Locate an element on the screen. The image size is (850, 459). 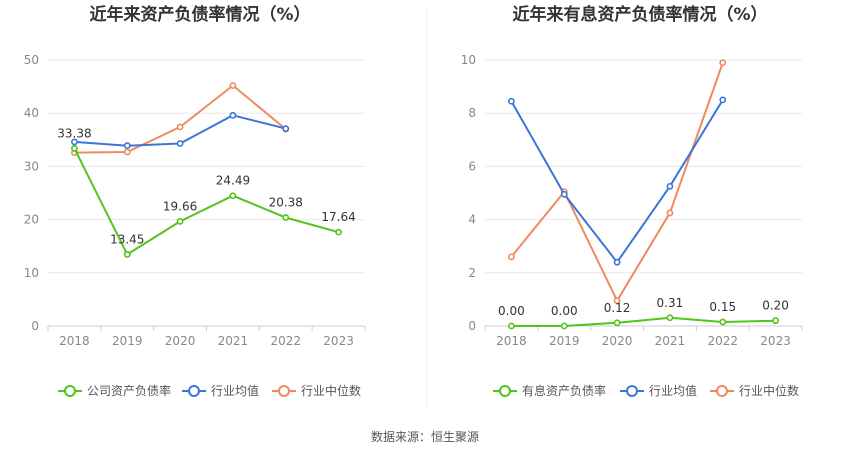
data-label: 17.64 is located at coordinates (338, 217).